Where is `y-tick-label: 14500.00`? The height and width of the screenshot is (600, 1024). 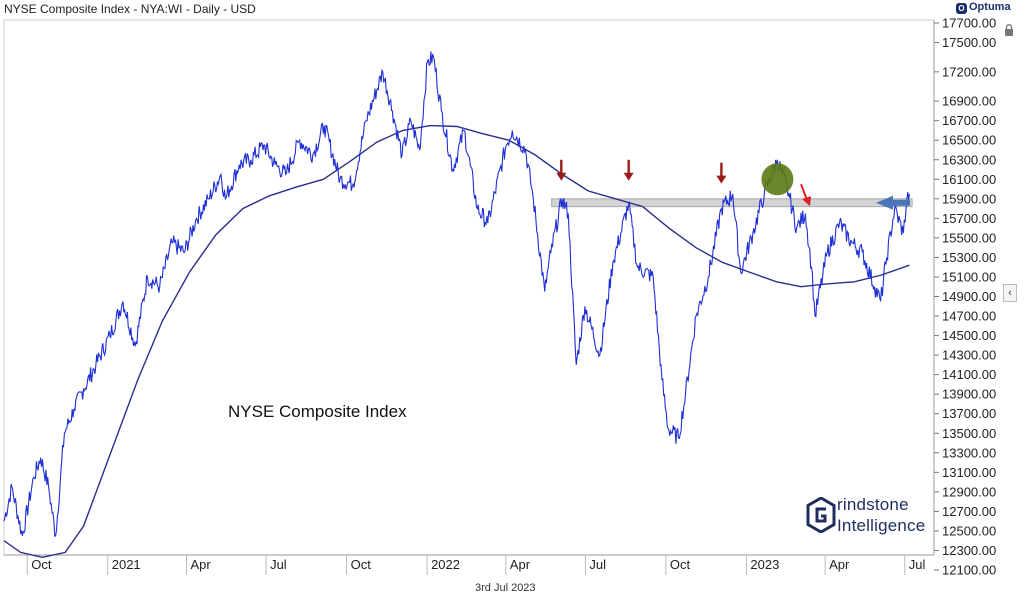 y-tick-label: 14500.00 is located at coordinates (969, 335).